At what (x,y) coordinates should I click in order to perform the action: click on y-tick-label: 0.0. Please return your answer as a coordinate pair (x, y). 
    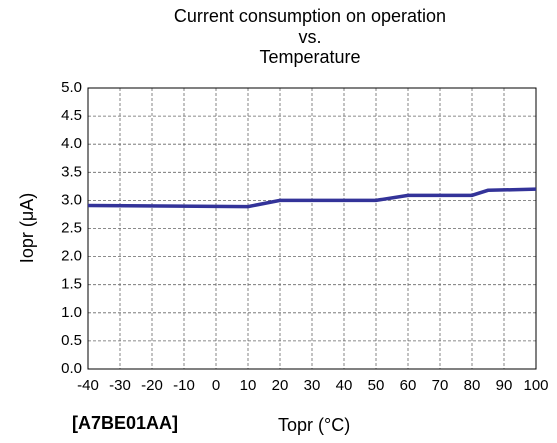
    Looking at the image, I should click on (71, 368).